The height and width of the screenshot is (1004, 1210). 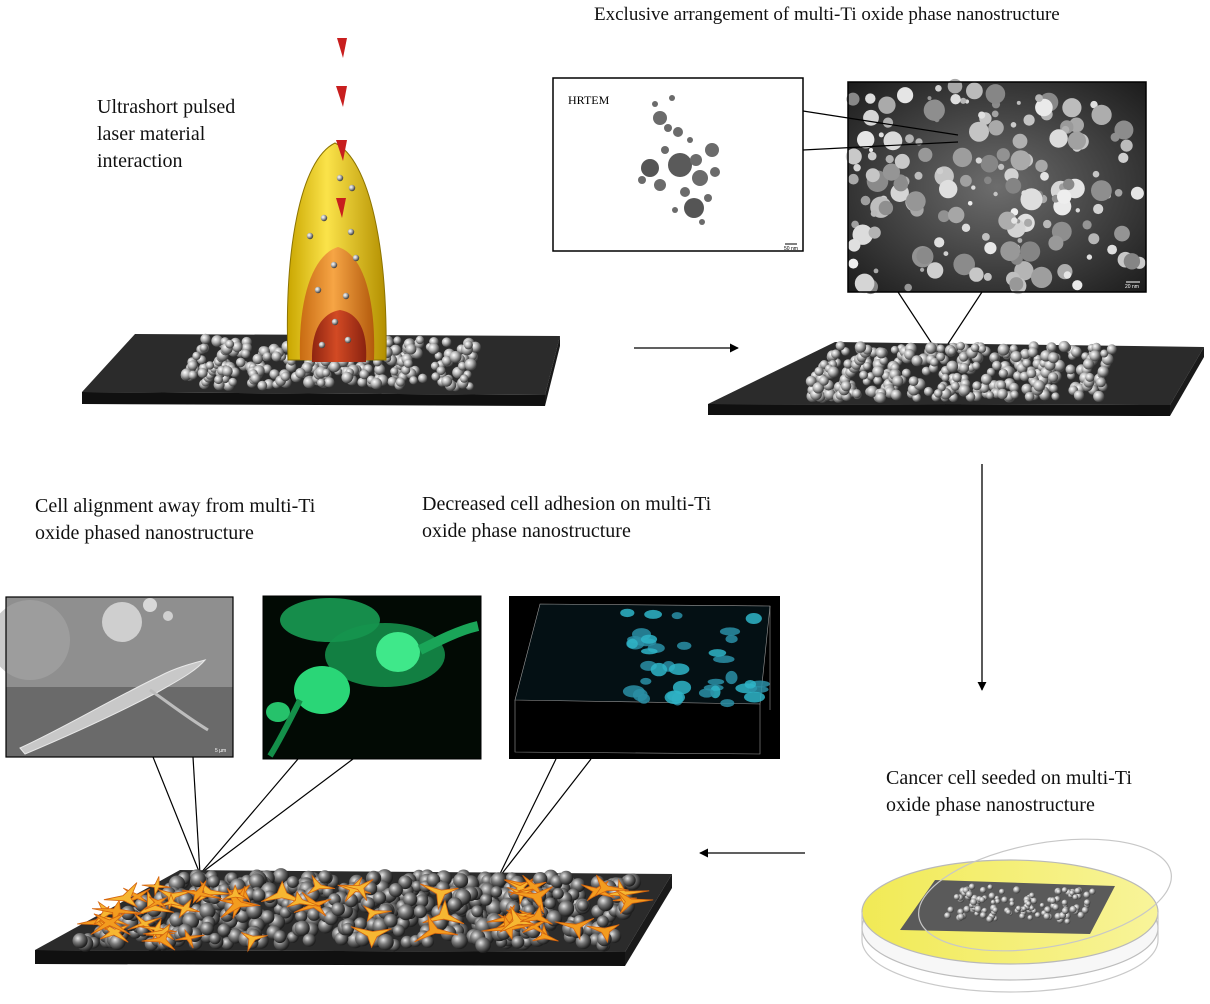 What do you see at coordinates (322, 345) in the screenshot?
I see `plume-particle` at bounding box center [322, 345].